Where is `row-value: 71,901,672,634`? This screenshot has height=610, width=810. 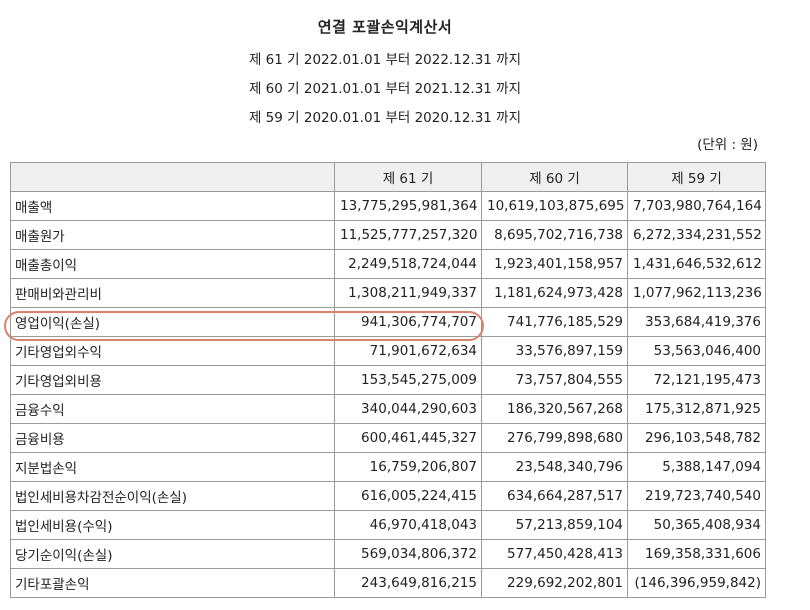 row-value: 71,901,672,634 is located at coordinates (408, 351).